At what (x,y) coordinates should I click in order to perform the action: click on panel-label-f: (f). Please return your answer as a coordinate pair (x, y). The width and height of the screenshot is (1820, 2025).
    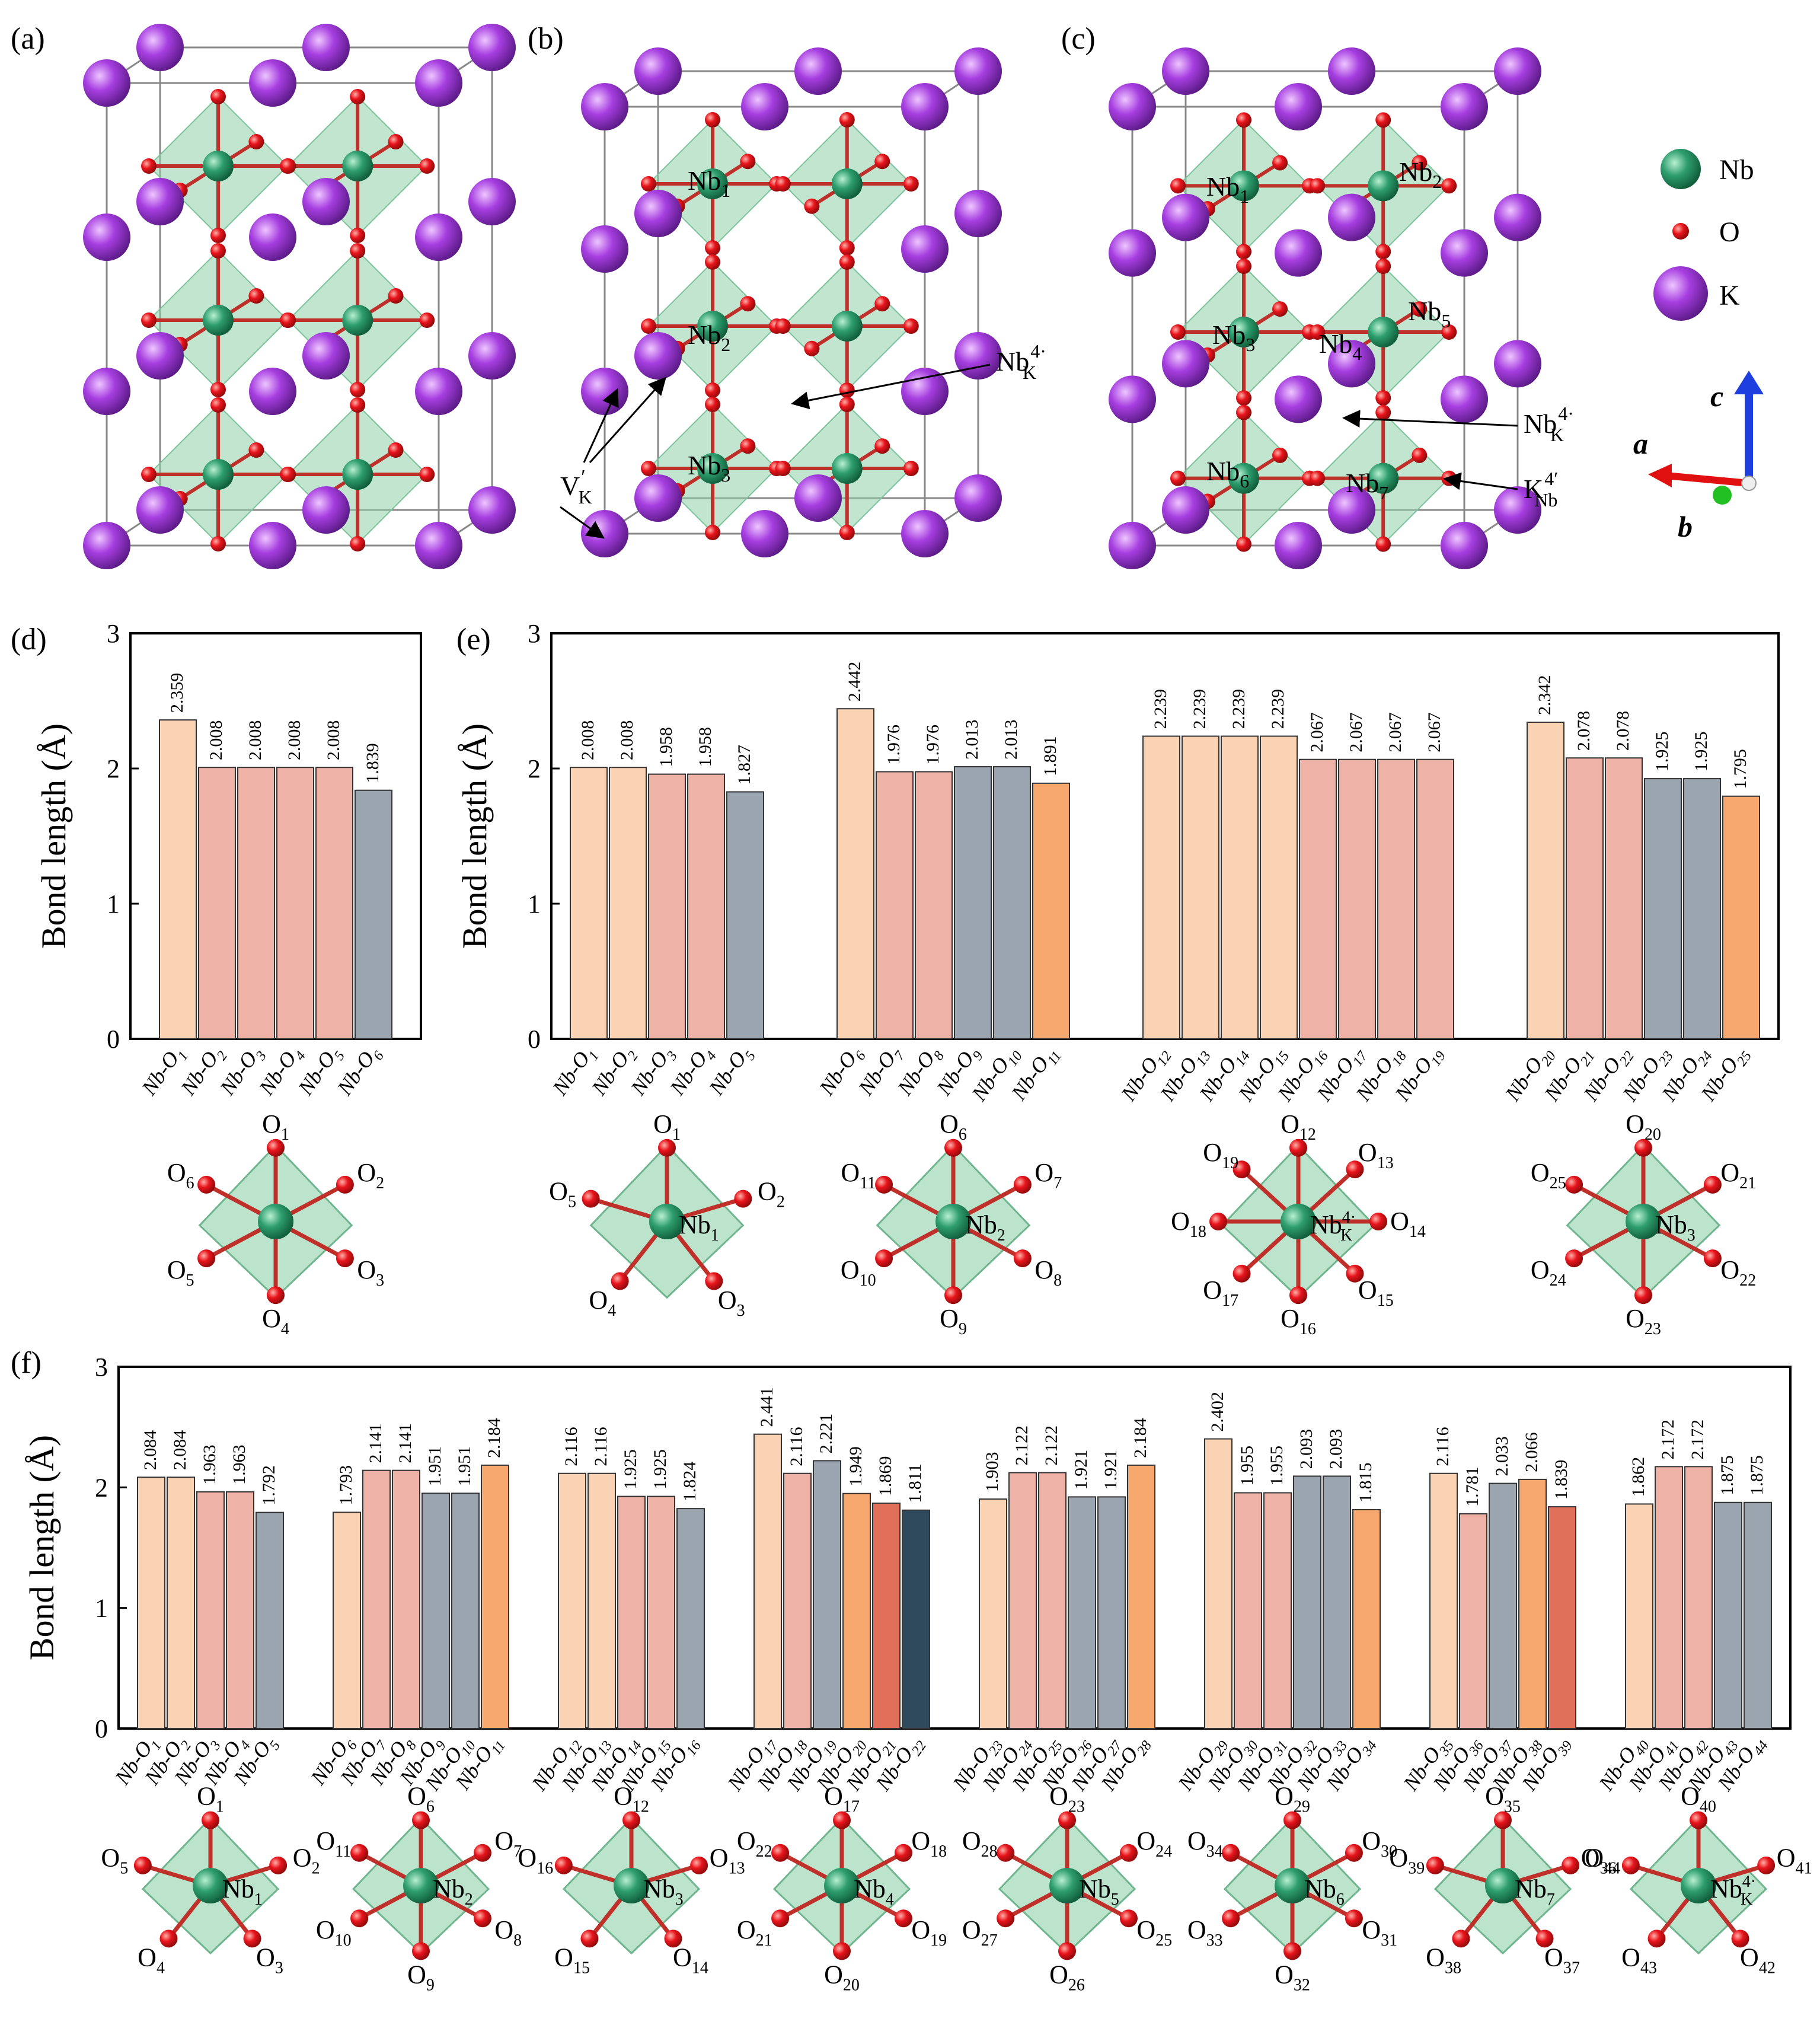
    Looking at the image, I should click on (26, 1363).